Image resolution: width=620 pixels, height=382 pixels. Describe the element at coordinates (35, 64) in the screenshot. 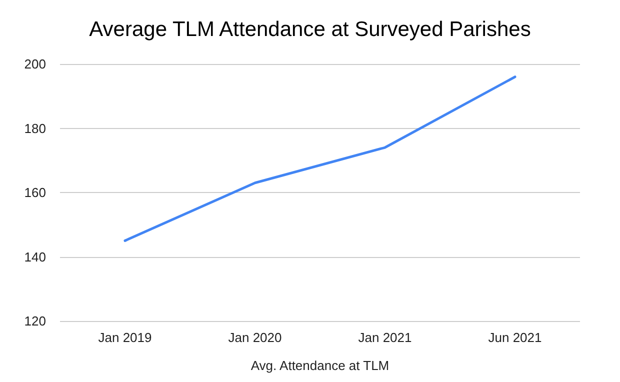

I see `y-tick-label: 200` at that location.